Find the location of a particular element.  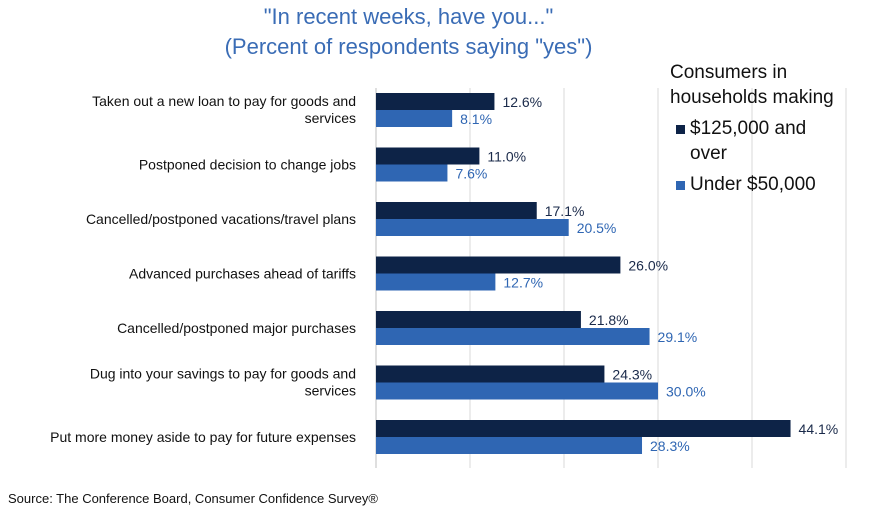

legend-label-line: over is located at coordinates (708, 153).